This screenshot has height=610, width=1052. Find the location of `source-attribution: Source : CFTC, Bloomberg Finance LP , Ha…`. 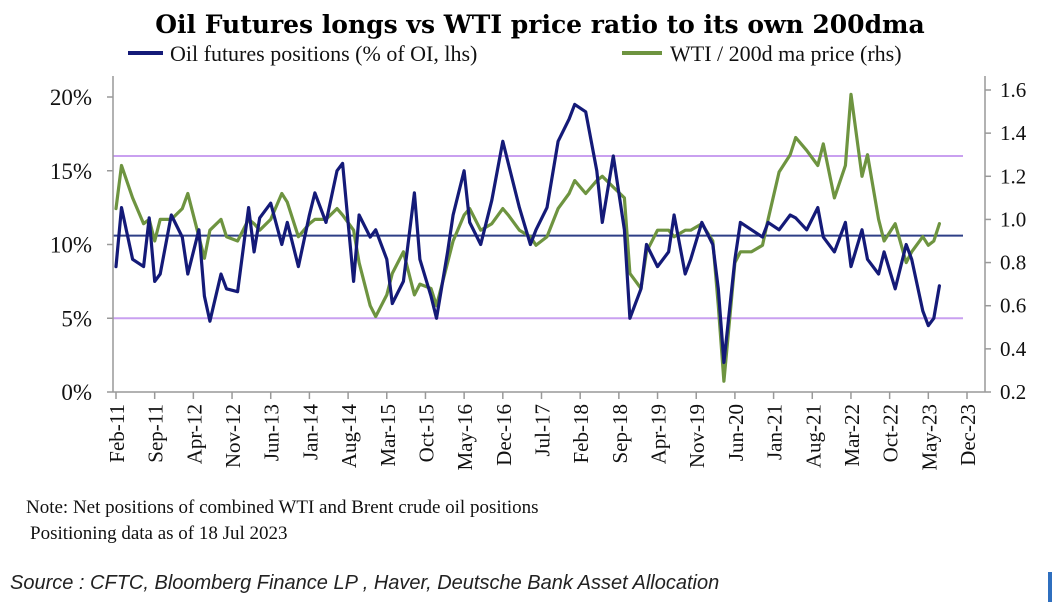

source-attribution: Source : CFTC, Bloomberg Finance LP , Ha… is located at coordinates (365, 583).